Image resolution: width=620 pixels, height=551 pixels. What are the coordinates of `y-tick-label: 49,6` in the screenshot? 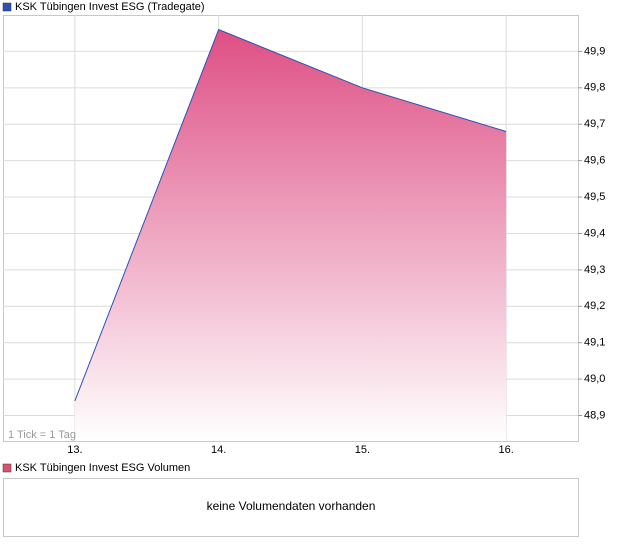 It's located at (594, 161).